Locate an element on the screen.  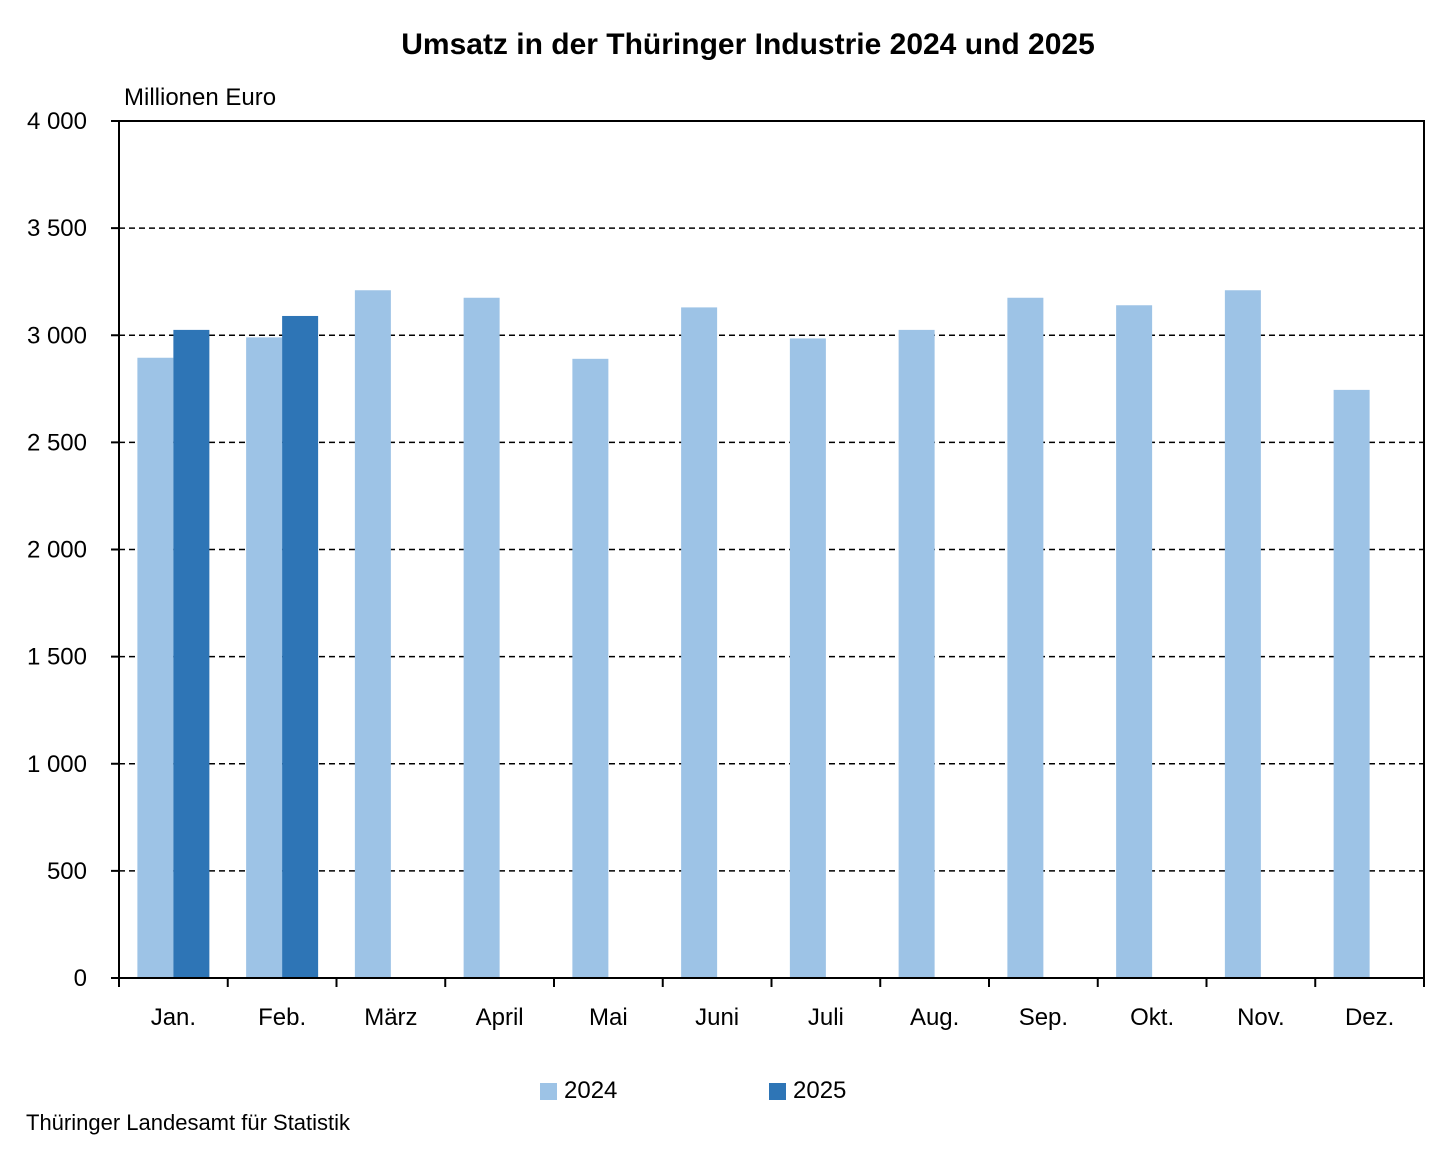
x-tick-label: Juni is located at coordinates (717, 1017).